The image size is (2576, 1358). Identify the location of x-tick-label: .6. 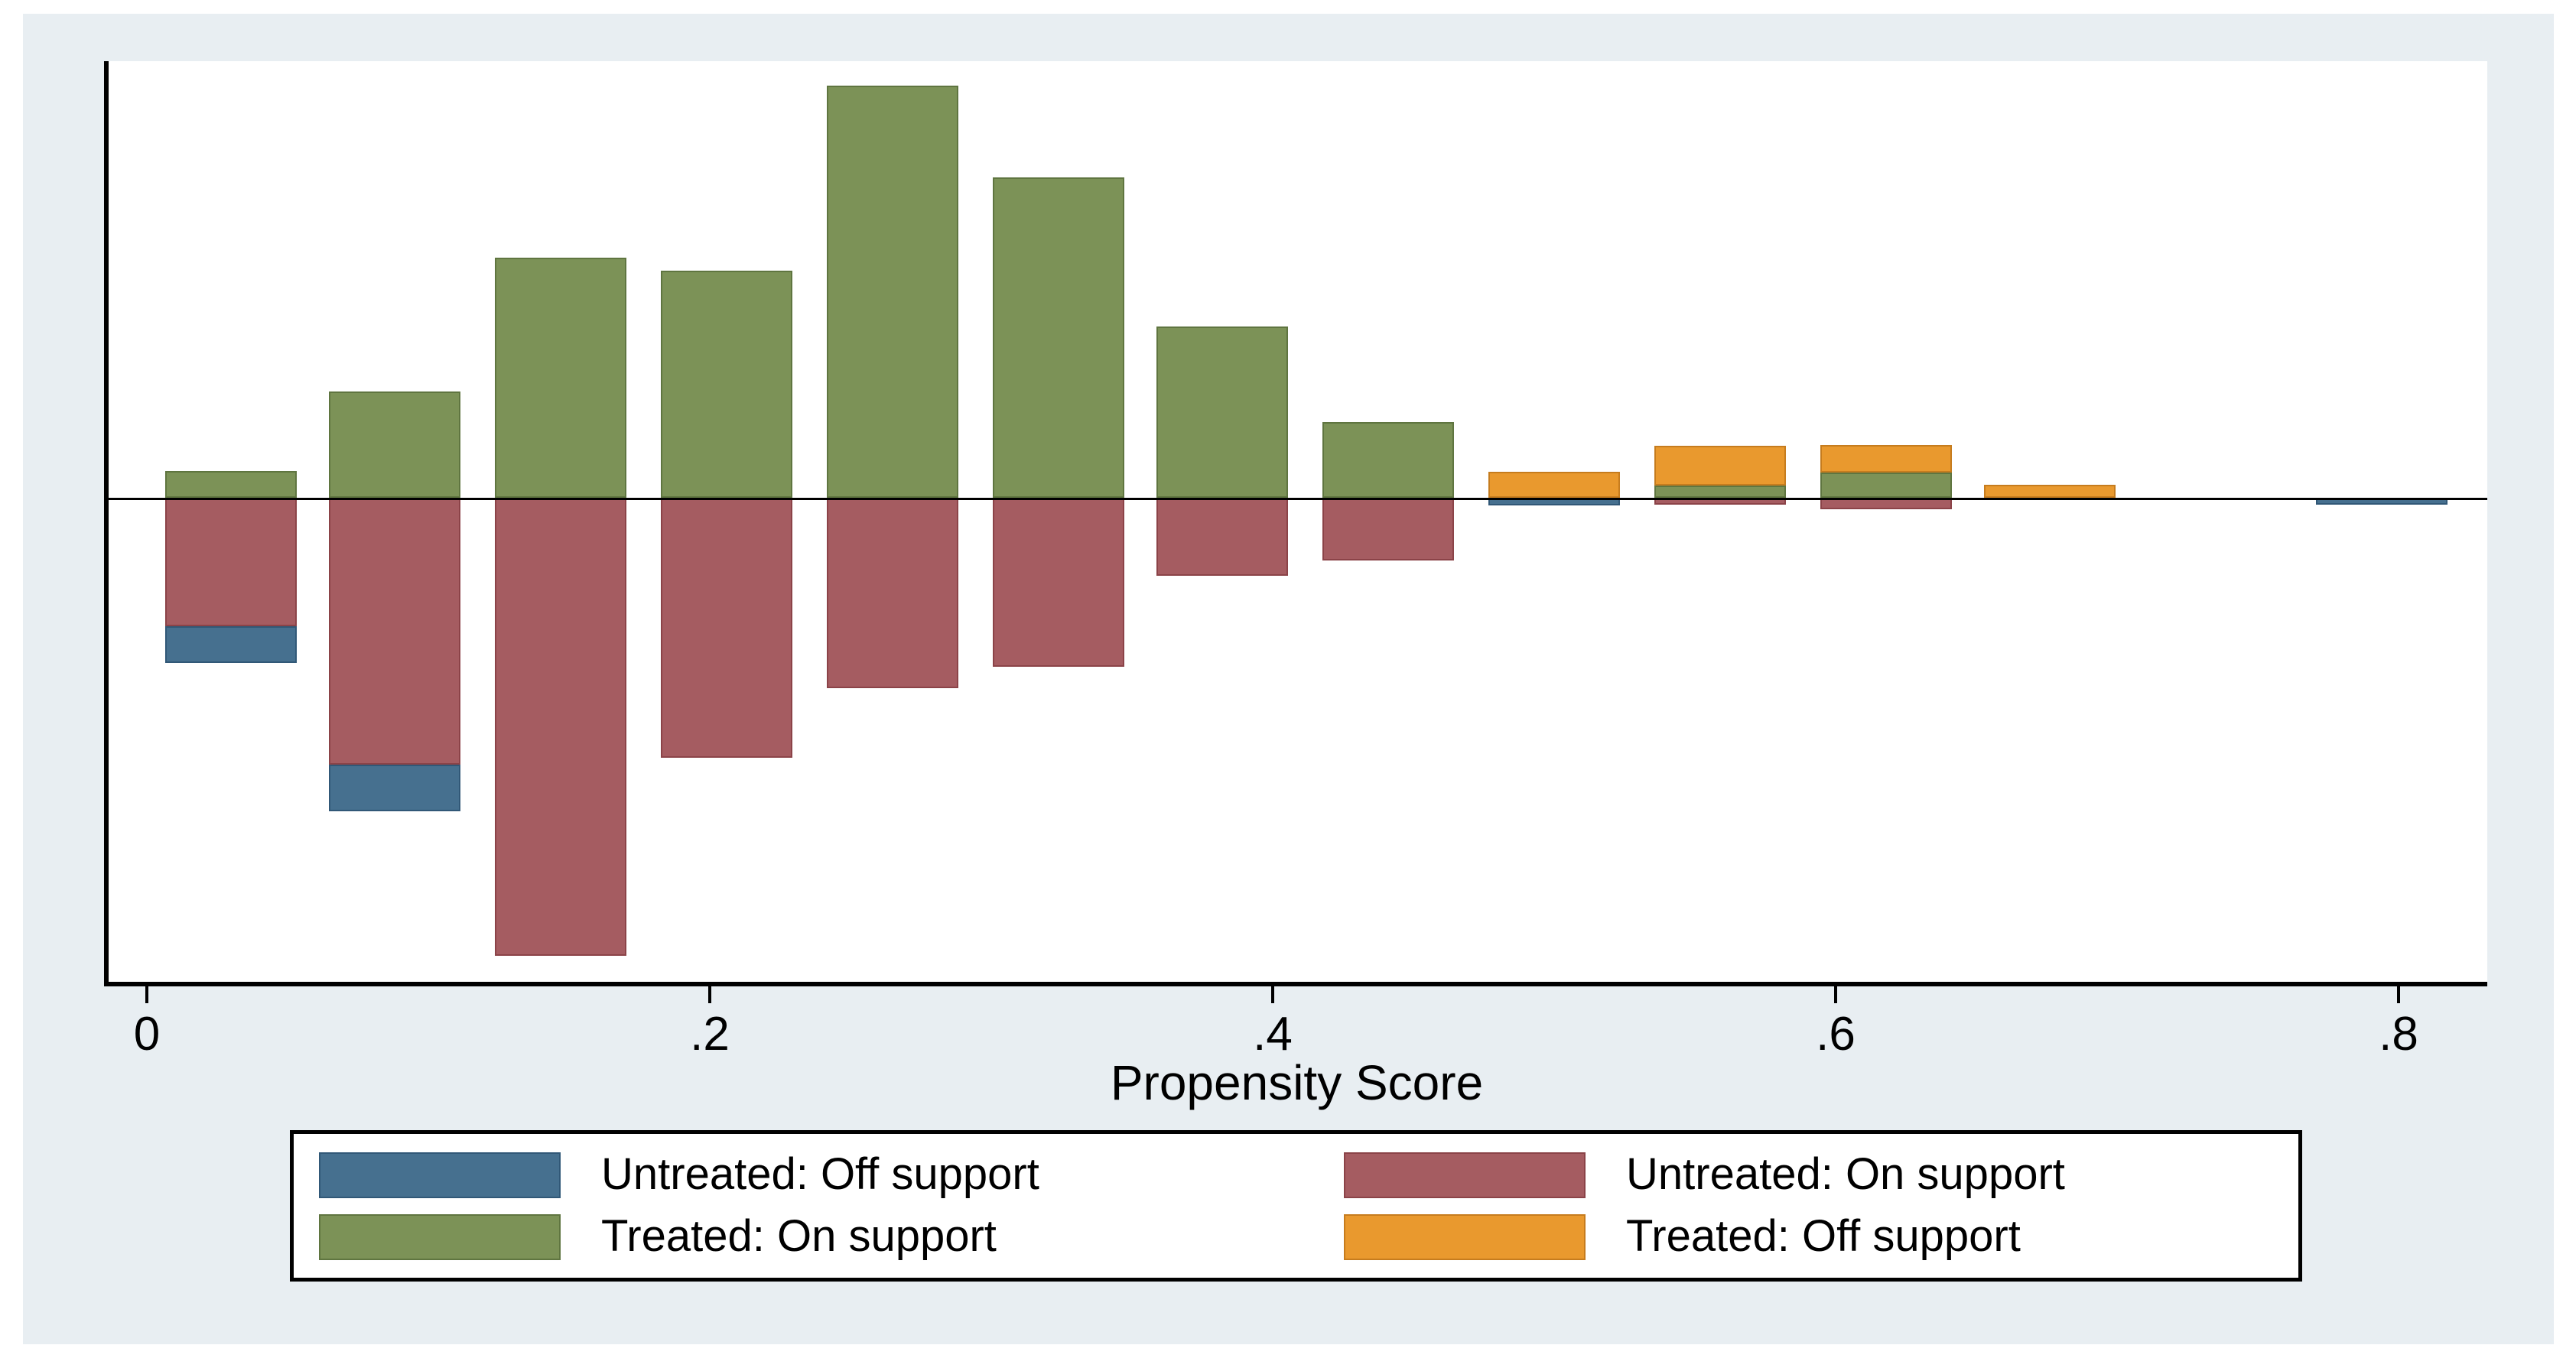
(1836, 1034).